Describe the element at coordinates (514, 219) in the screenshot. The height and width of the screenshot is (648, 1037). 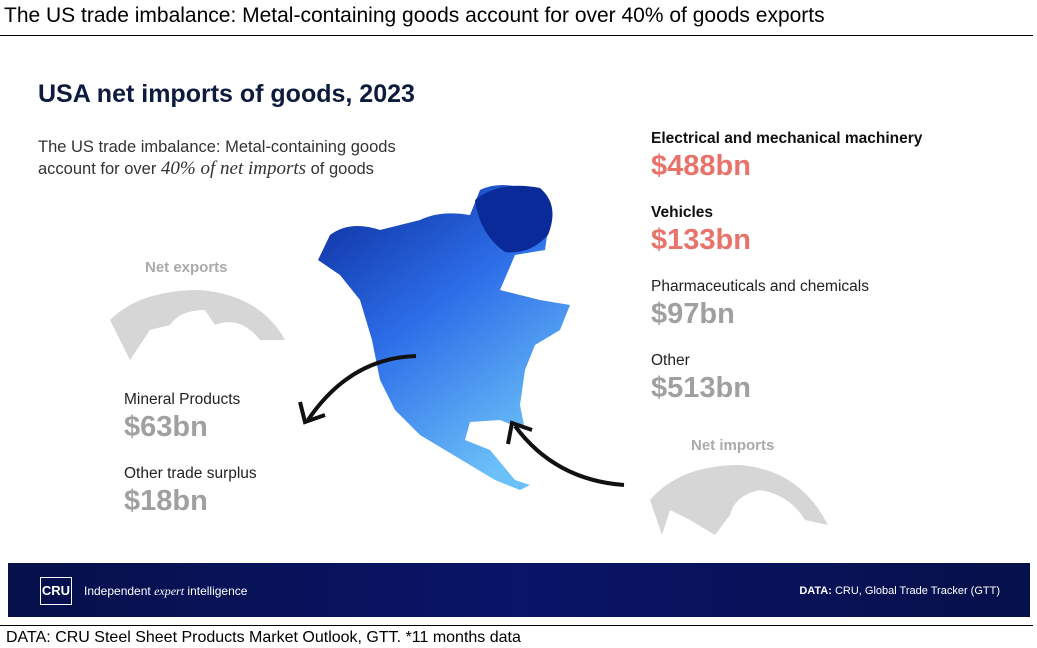
I see `greenland` at that location.